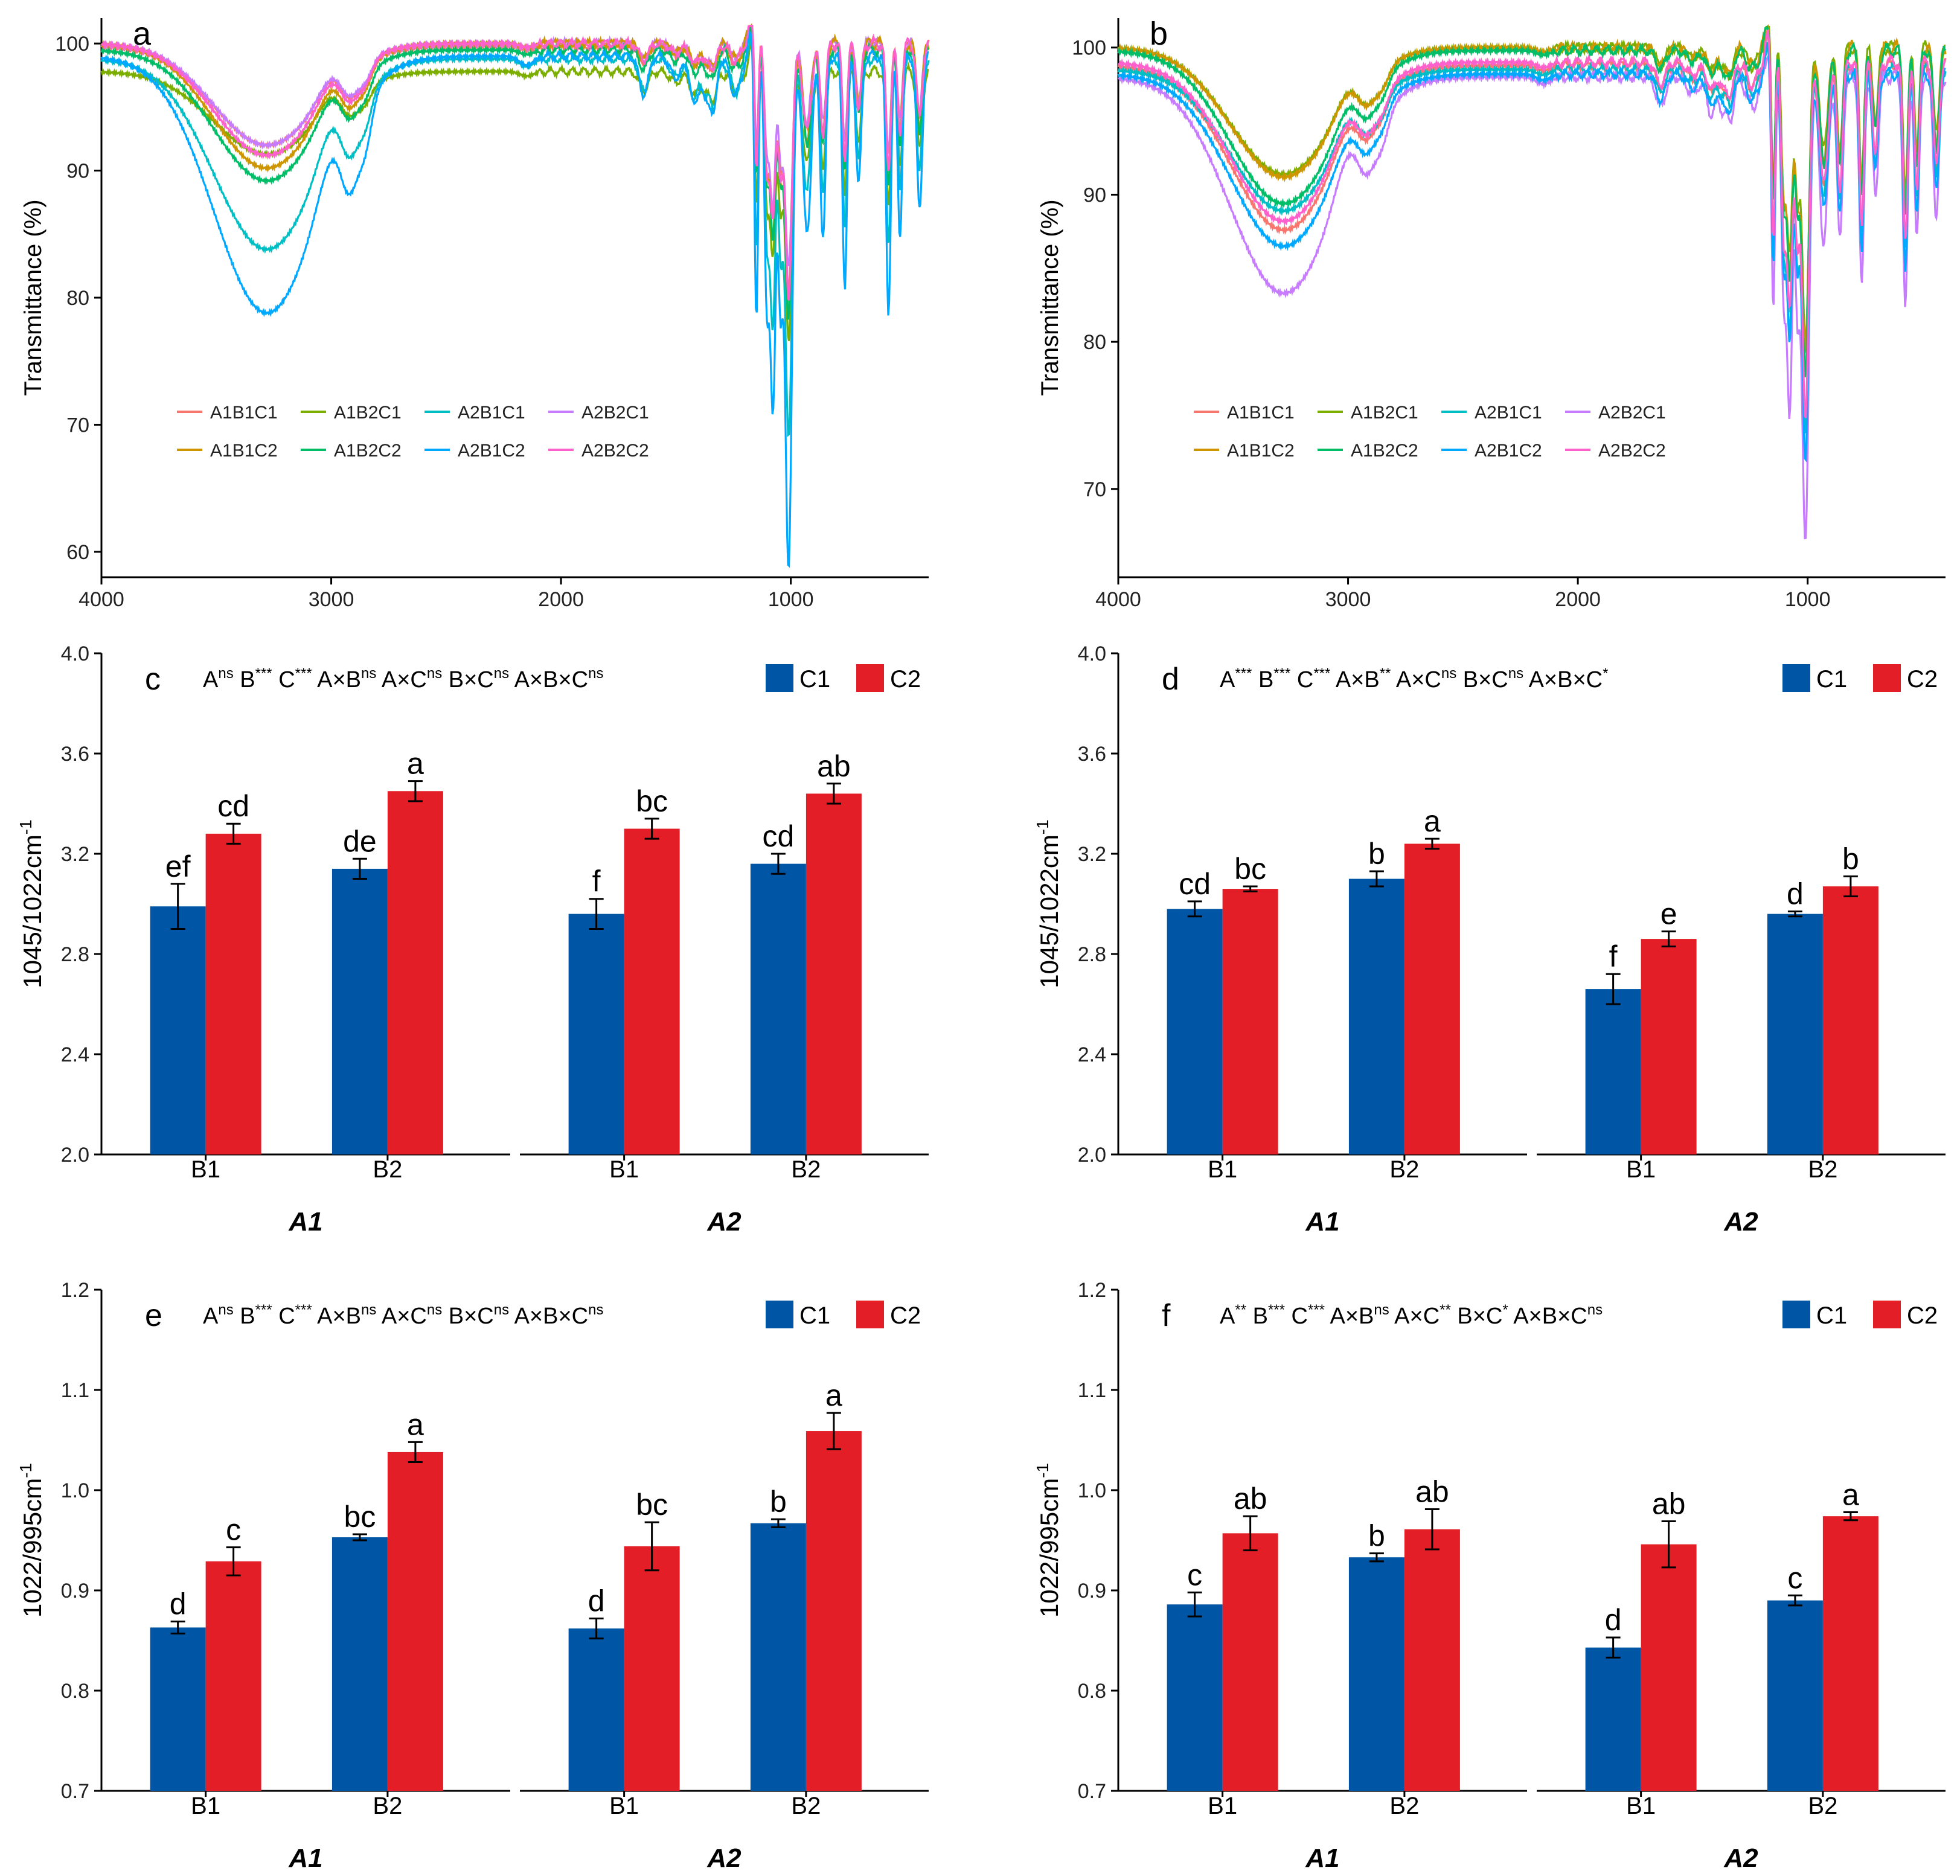 The width and height of the screenshot is (1960, 1876). What do you see at coordinates (548, 680) in the screenshot?
I see `anova-term: A×B×C` at bounding box center [548, 680].